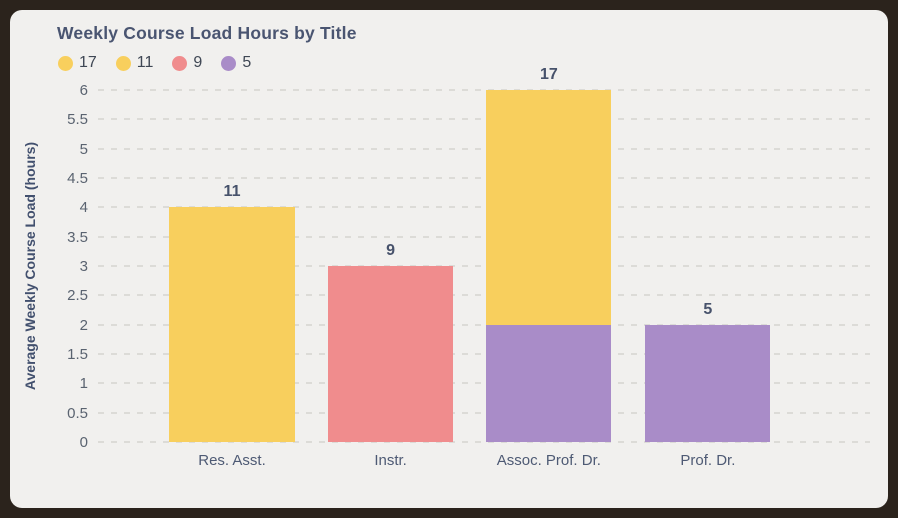 This screenshot has width=898, height=518. I want to click on y-axis-title: Average Weekly Course Load (hours), so click(30, 266).